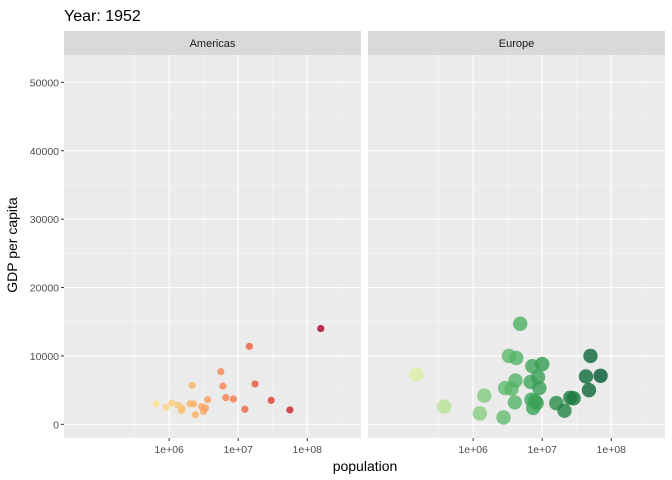  I want to click on facet-strip-label: Europe, so click(516, 44).